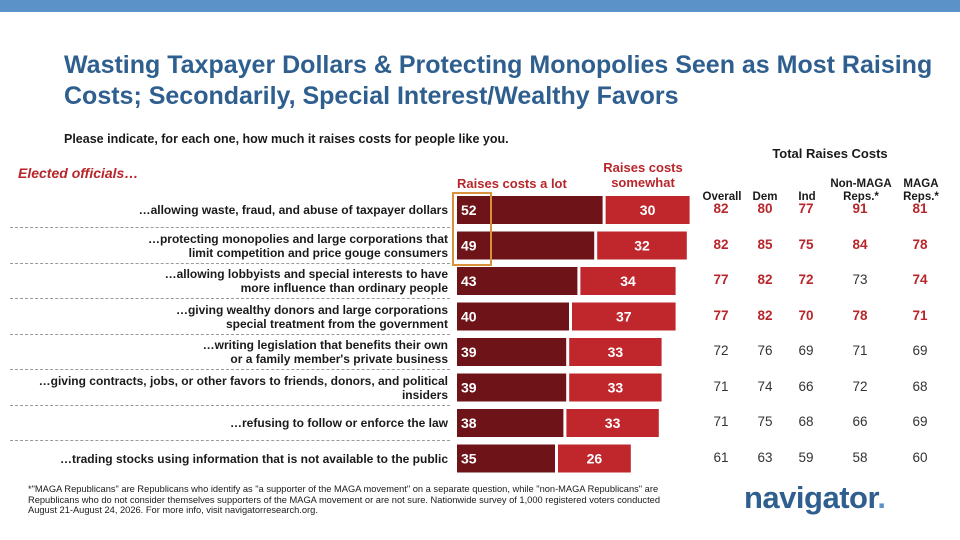  I want to click on total-cell: 76, so click(765, 350).